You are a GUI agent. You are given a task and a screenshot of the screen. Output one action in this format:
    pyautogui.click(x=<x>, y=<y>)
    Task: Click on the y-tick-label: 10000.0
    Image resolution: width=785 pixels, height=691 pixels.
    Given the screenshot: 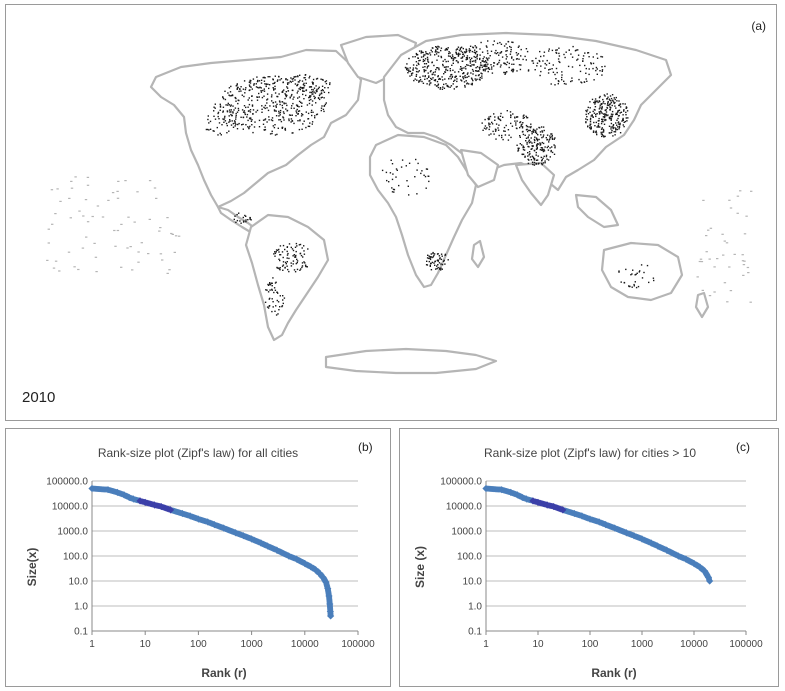 What is the action you would take?
    pyautogui.click(x=464, y=507)
    